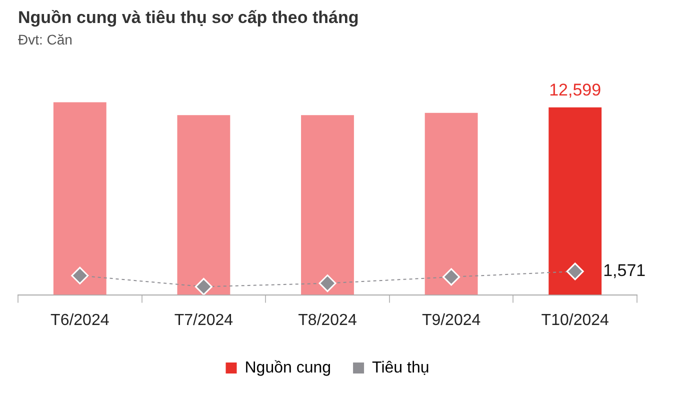 This screenshot has height=394, width=700. What do you see at coordinates (575, 90) in the screenshot?
I see `data-label: 12,599` at bounding box center [575, 90].